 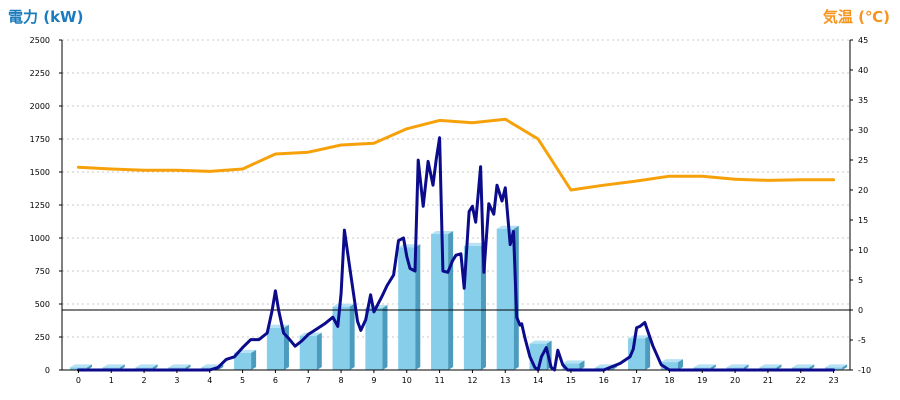 What do you see at coordinates (209, 380) in the screenshot?
I see `x-tick-label: 4` at bounding box center [209, 380].